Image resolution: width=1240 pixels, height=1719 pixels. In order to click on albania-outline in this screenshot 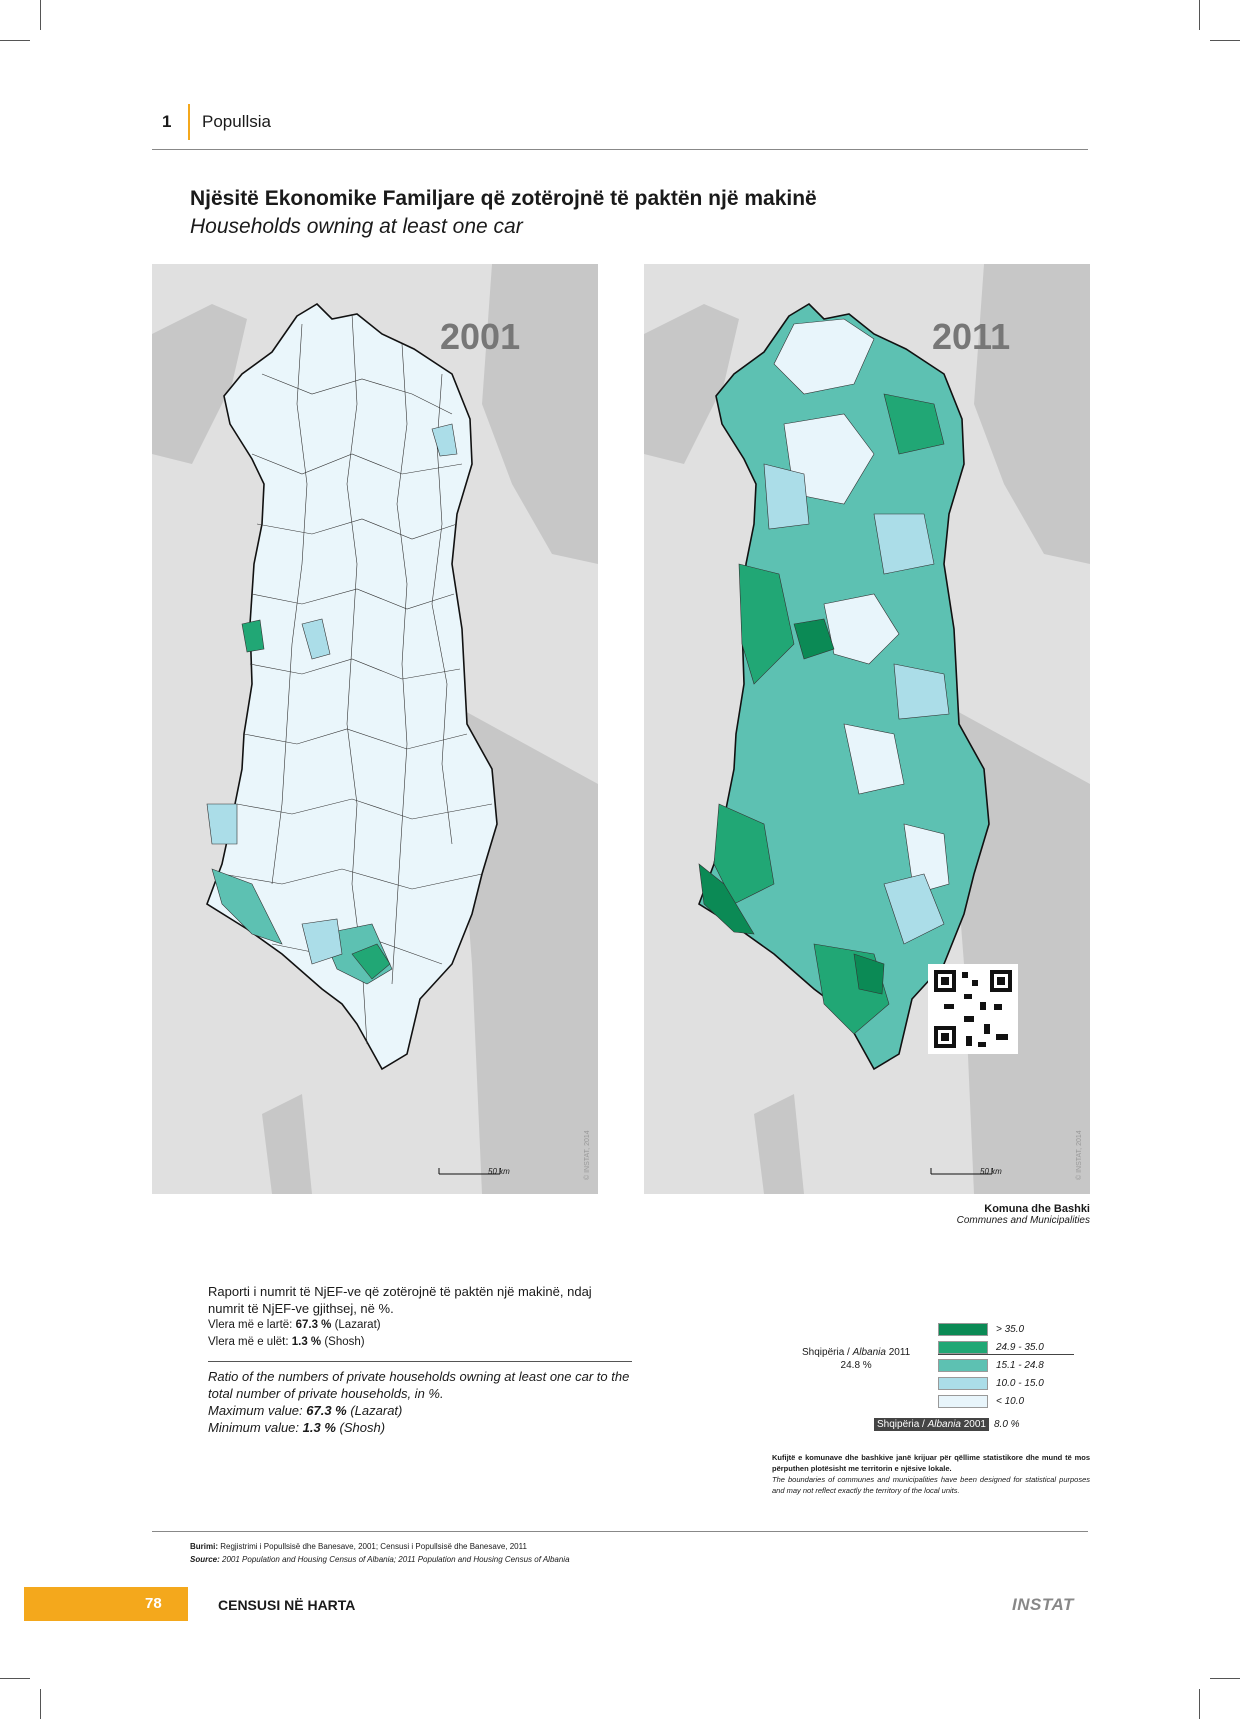, I will do `click(352, 686)`.